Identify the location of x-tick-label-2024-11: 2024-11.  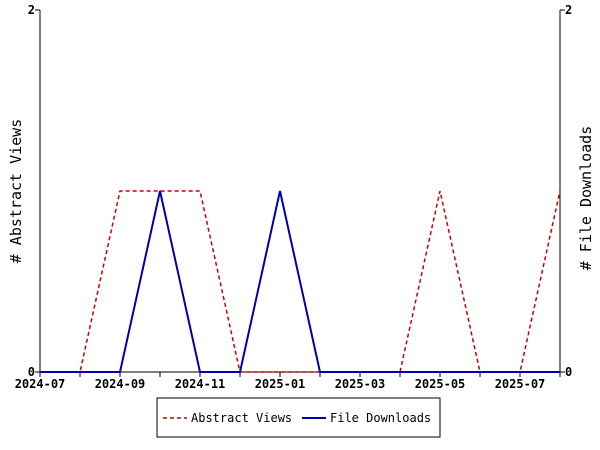
(200, 384).